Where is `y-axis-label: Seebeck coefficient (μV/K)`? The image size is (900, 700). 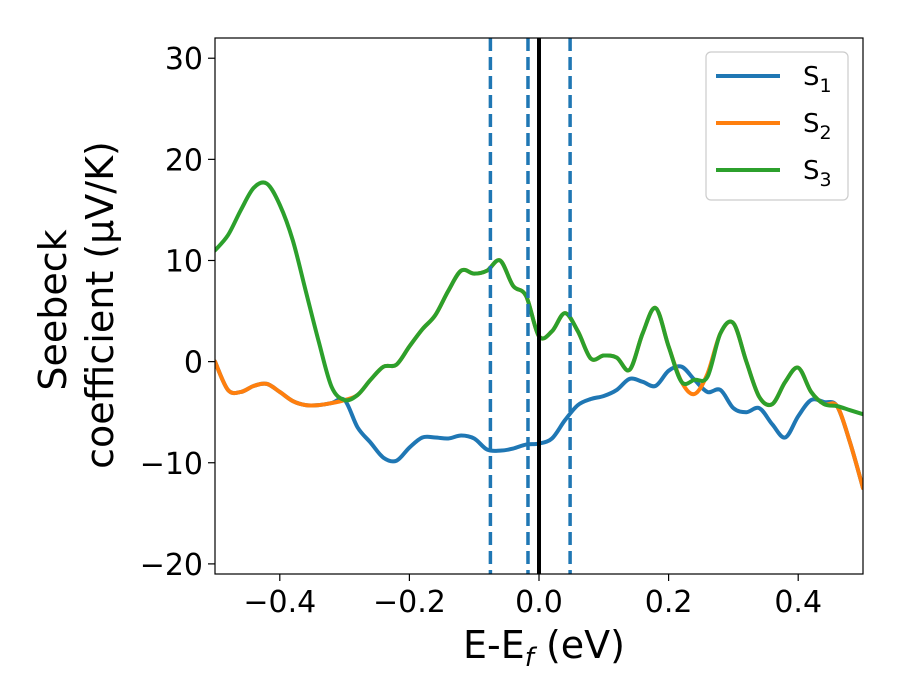
y-axis-label: Seebeck coefficient (μV/K) is located at coordinates (76, 305).